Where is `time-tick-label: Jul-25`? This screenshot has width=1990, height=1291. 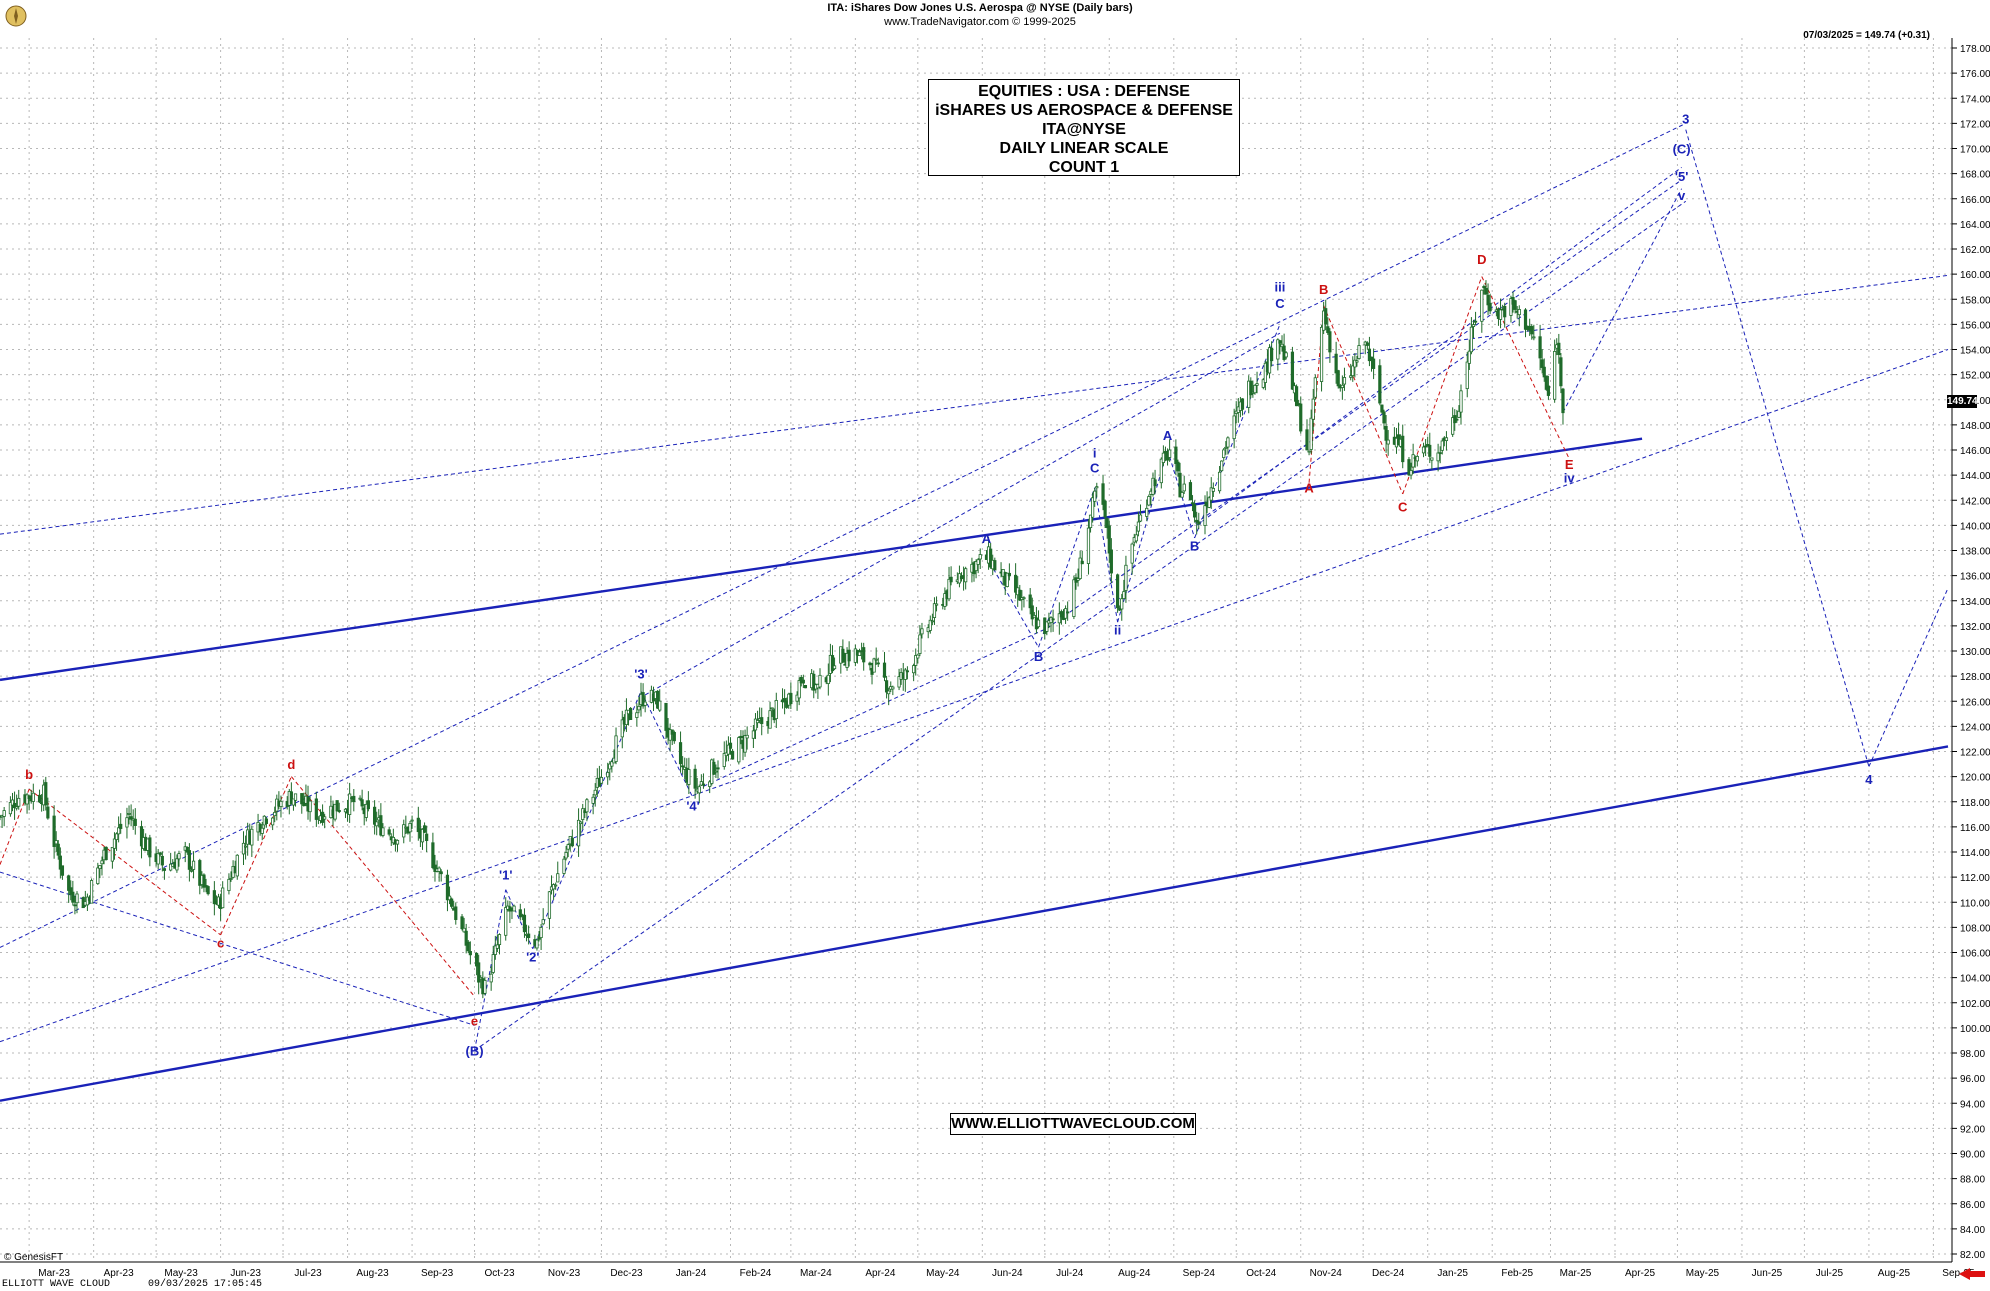
time-tick-label: Jul-25 is located at coordinates (1830, 1273).